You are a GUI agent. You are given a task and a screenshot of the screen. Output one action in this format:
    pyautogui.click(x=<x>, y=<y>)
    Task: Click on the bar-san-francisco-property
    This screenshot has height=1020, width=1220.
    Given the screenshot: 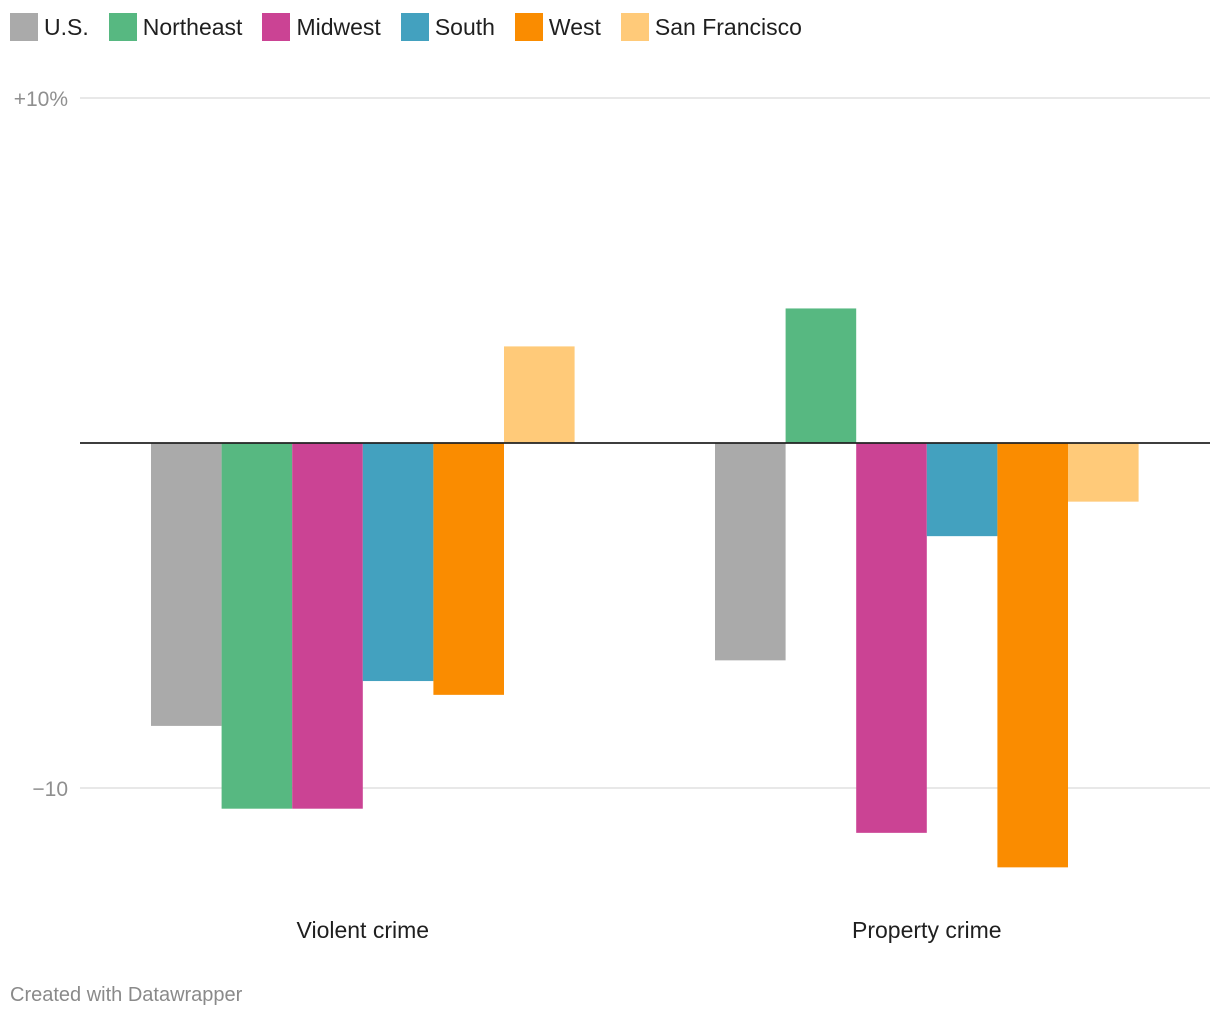 What is the action you would take?
    pyautogui.click(x=1103, y=472)
    